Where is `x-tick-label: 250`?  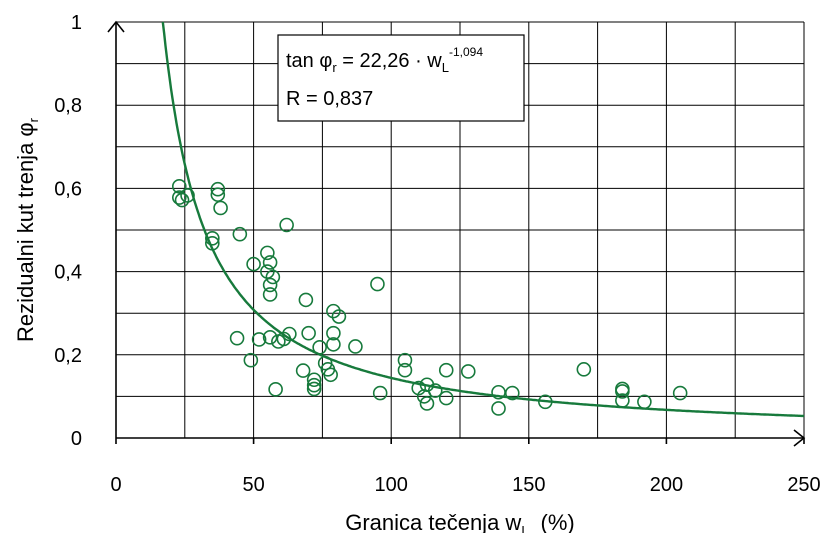
x-tick-label: 250 is located at coordinates (803, 485).